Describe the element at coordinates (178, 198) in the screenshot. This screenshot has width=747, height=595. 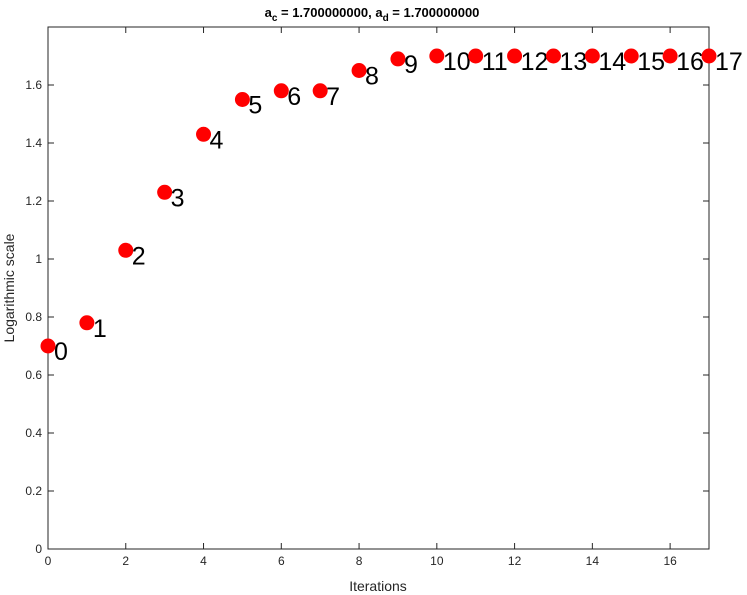
I see `data-point-label: 3` at that location.